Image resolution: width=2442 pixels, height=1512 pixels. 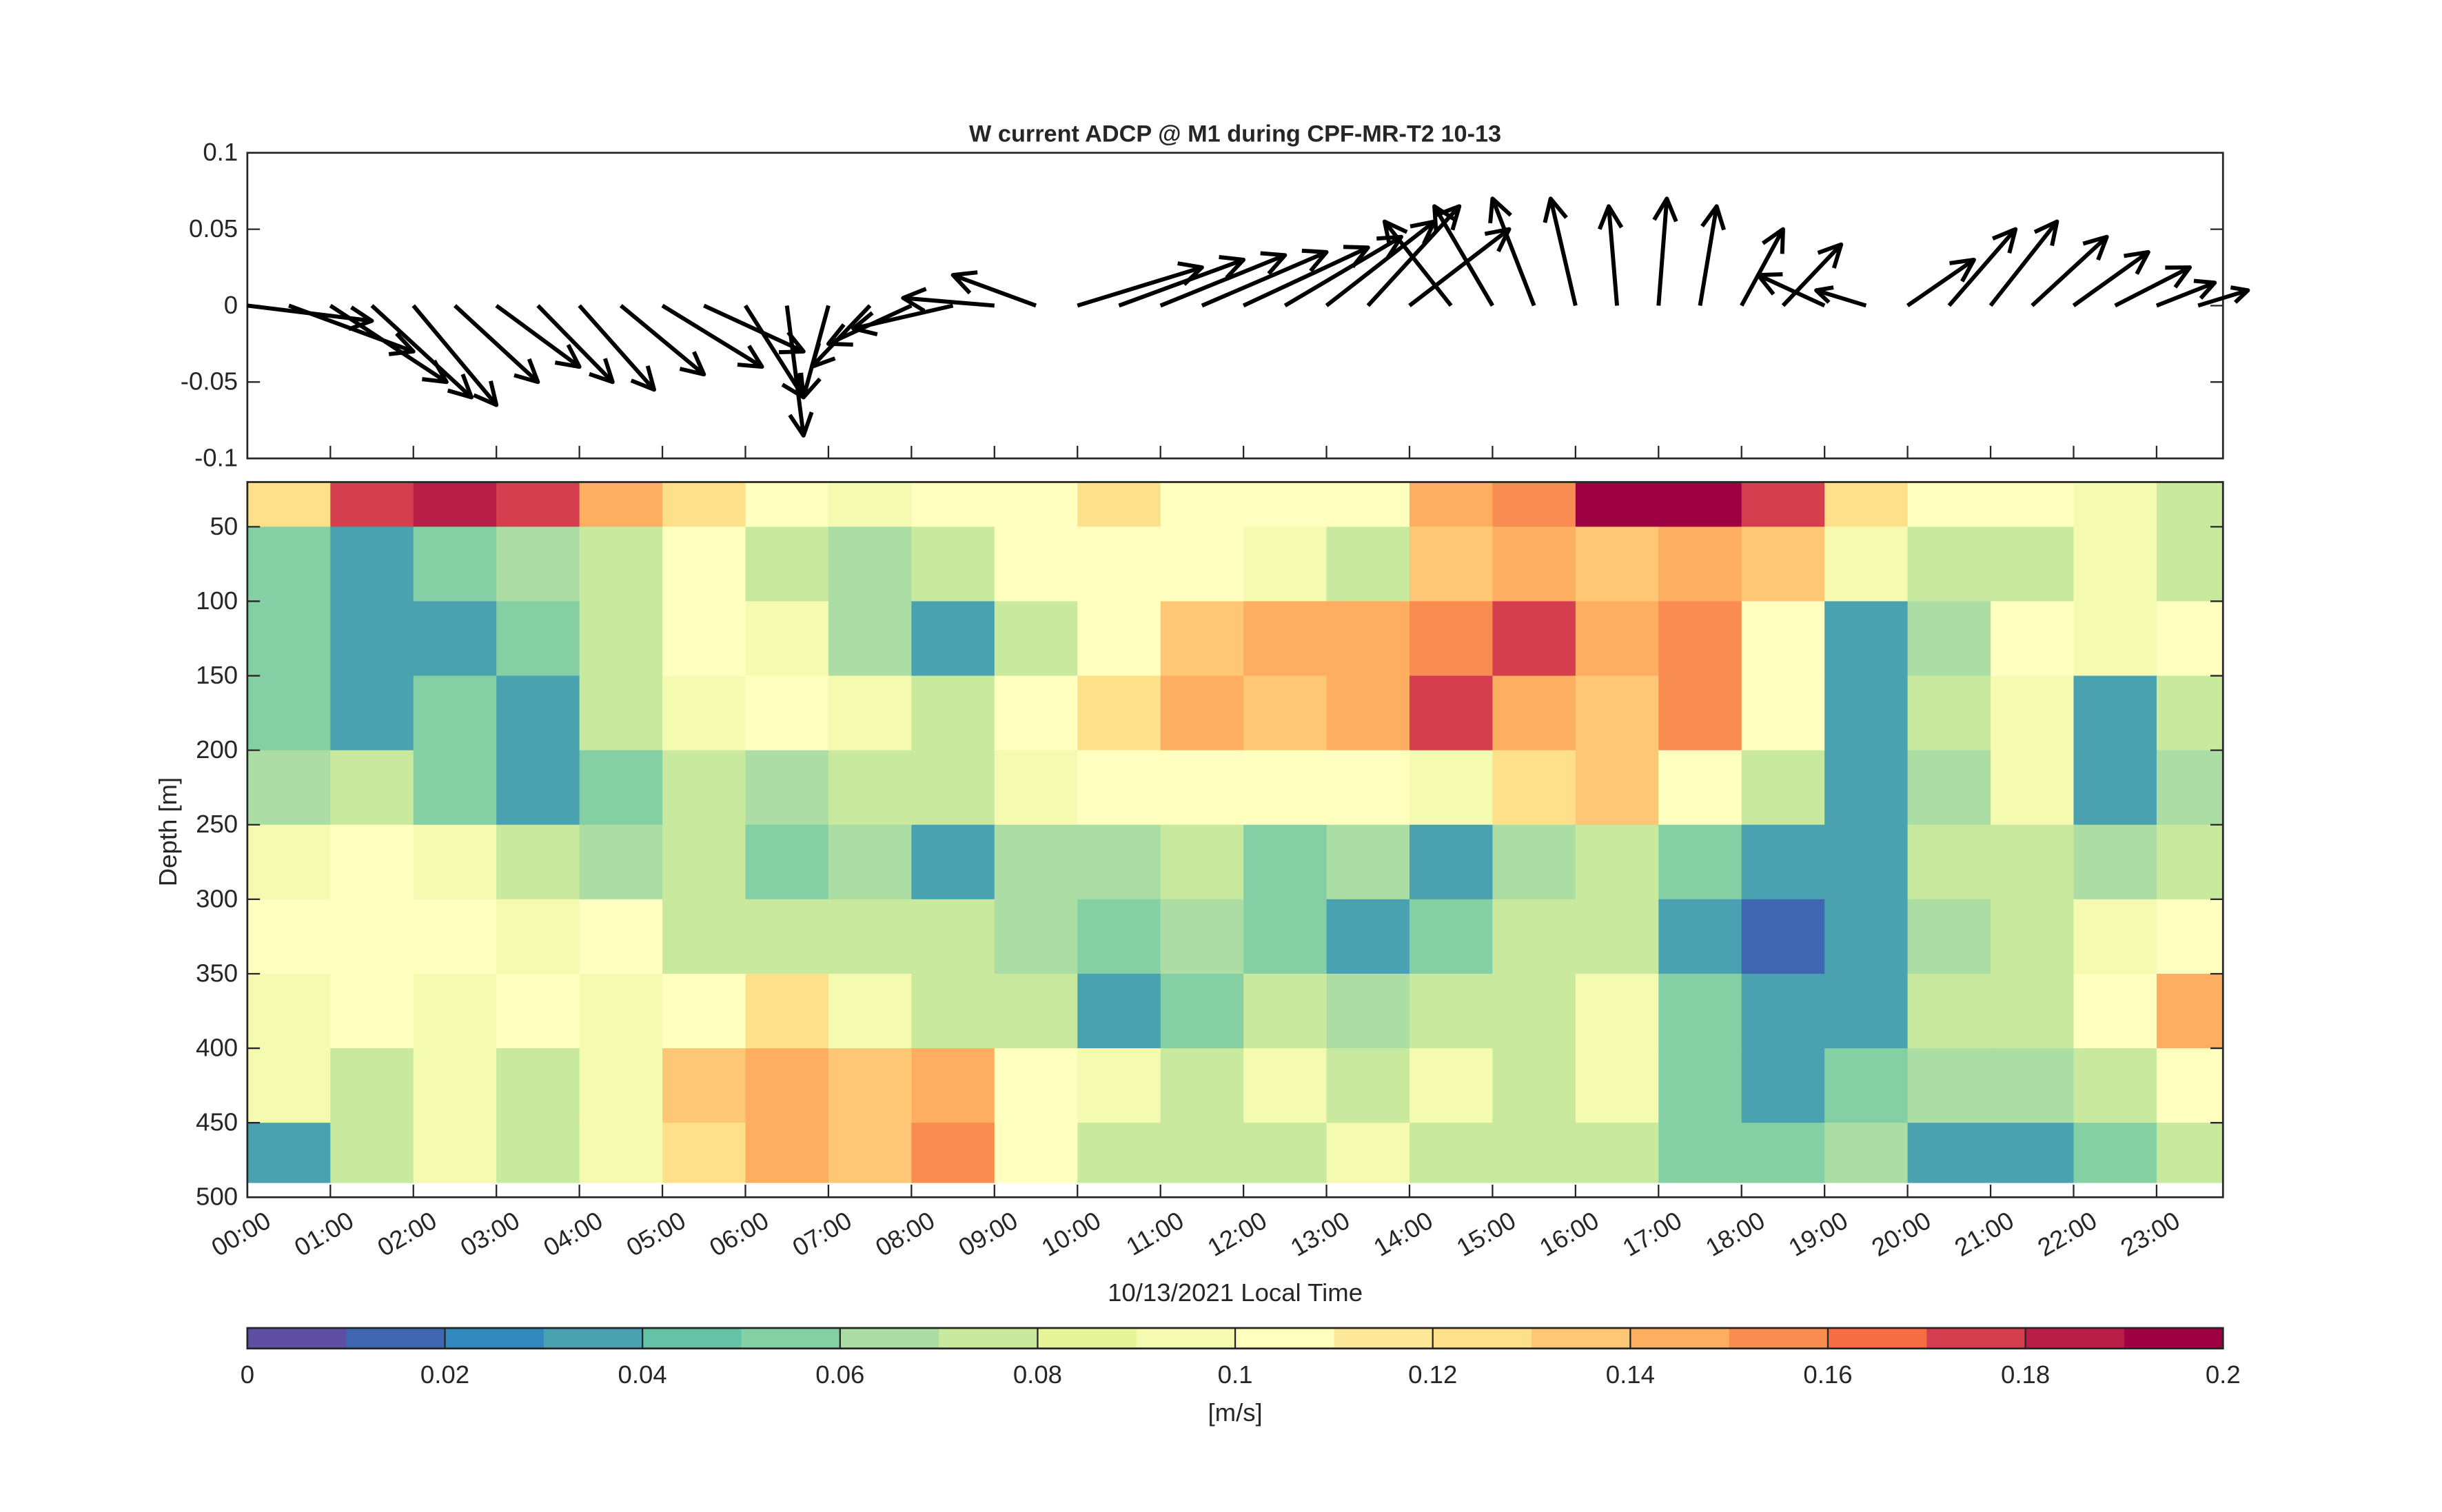 I want to click on x-tick-label: 15:00, so click(x=1486, y=1234).